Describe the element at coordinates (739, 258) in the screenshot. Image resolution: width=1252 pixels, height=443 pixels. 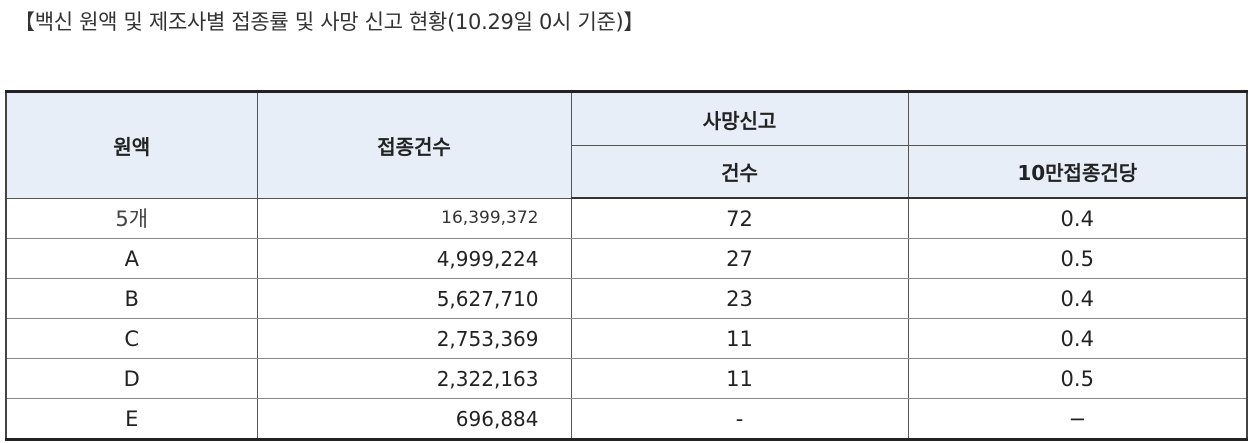
I see `row-count: 27` at that location.